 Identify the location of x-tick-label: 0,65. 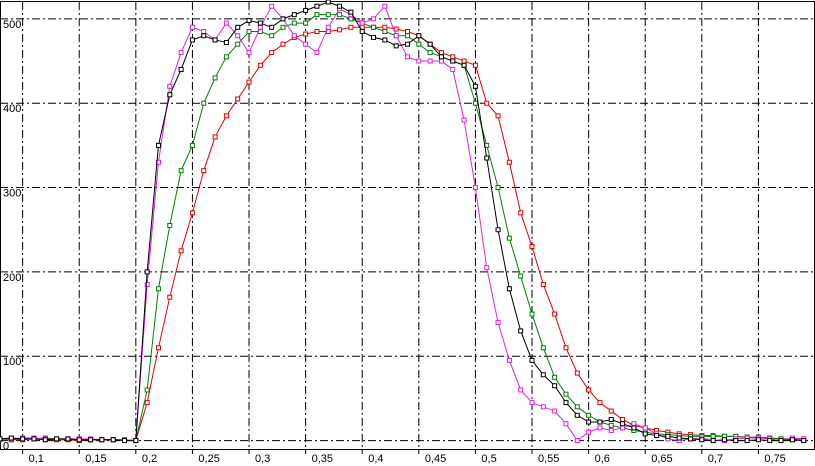
(661, 459).